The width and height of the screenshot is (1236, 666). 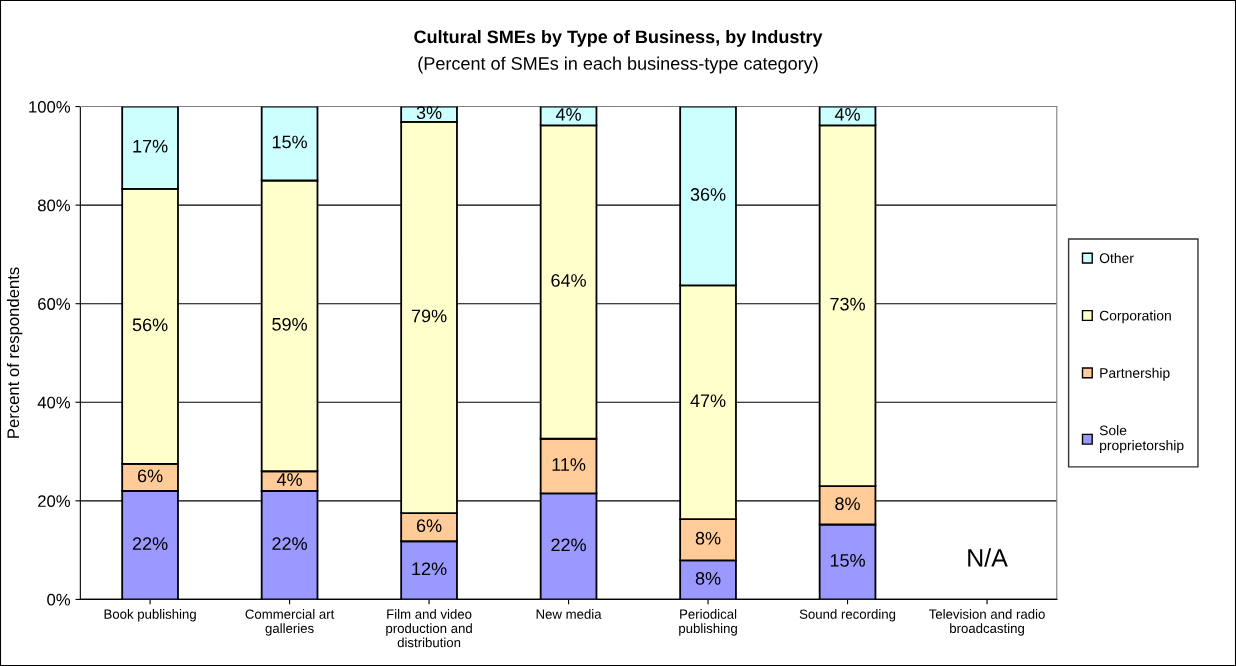 I want to click on y-tick-label: 80%, so click(x=54, y=205).